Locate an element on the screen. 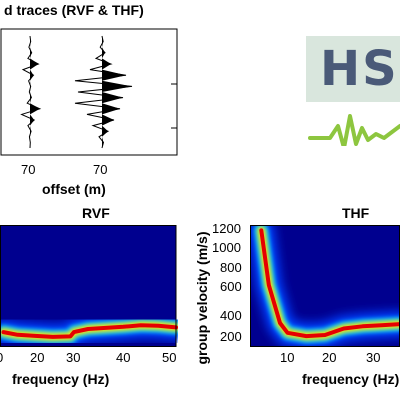 The image size is (400, 400). thf-ytick-1200: 1200 is located at coordinates (226, 228).